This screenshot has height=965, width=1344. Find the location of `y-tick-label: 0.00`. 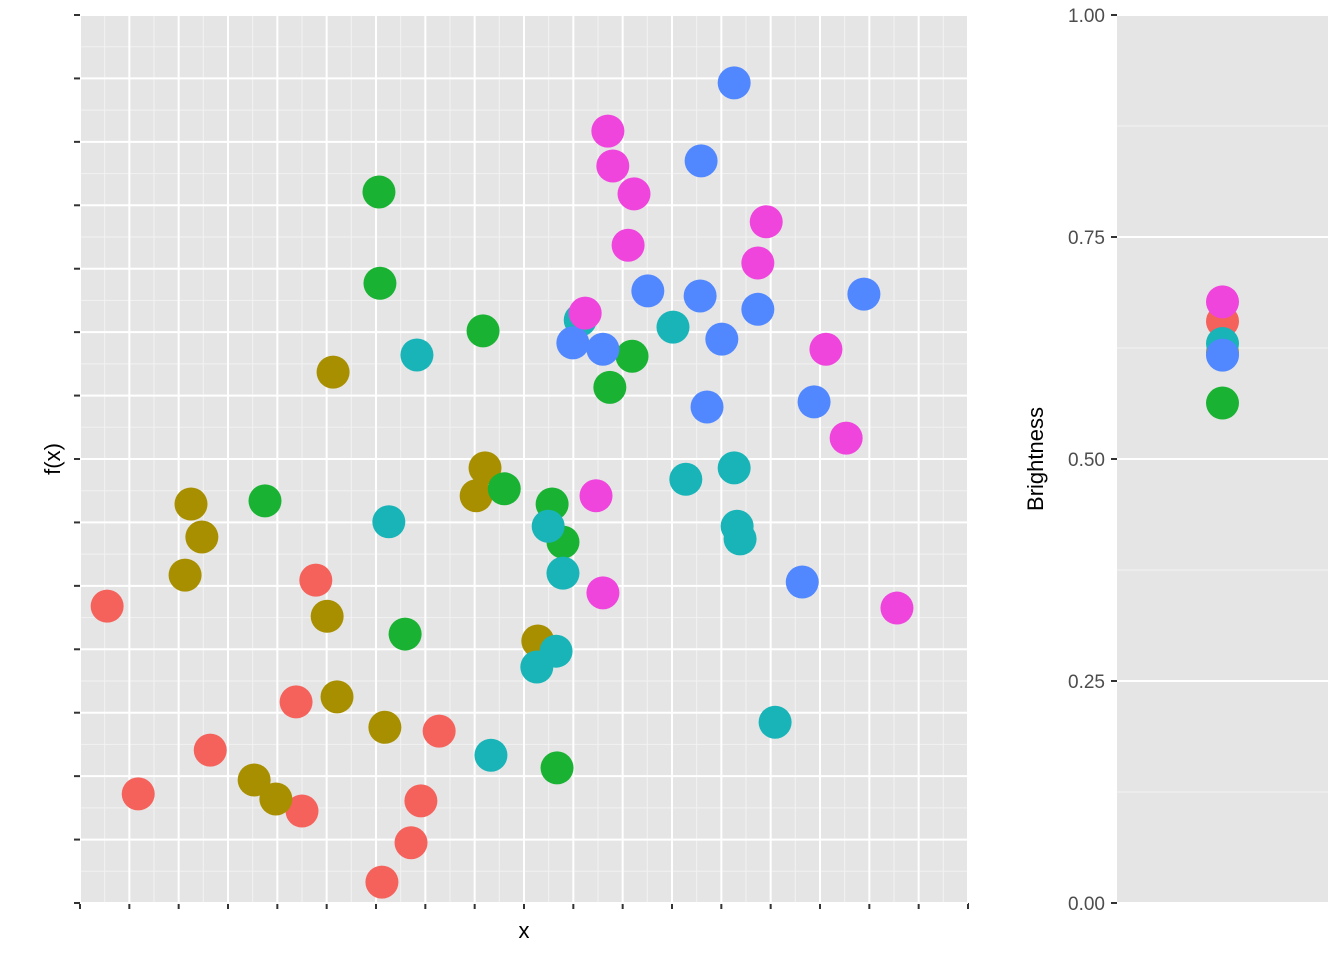

y-tick-label: 0.00 is located at coordinates (1086, 904).